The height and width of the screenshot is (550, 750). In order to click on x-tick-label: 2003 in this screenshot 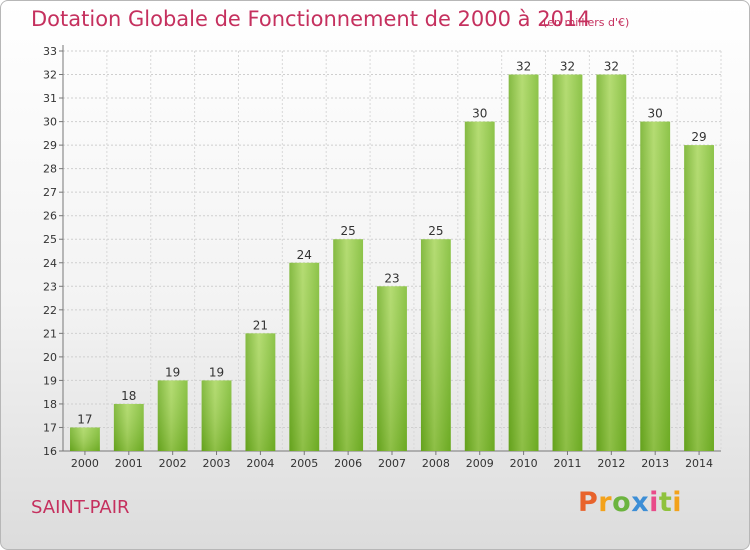, I will do `click(217, 463)`.